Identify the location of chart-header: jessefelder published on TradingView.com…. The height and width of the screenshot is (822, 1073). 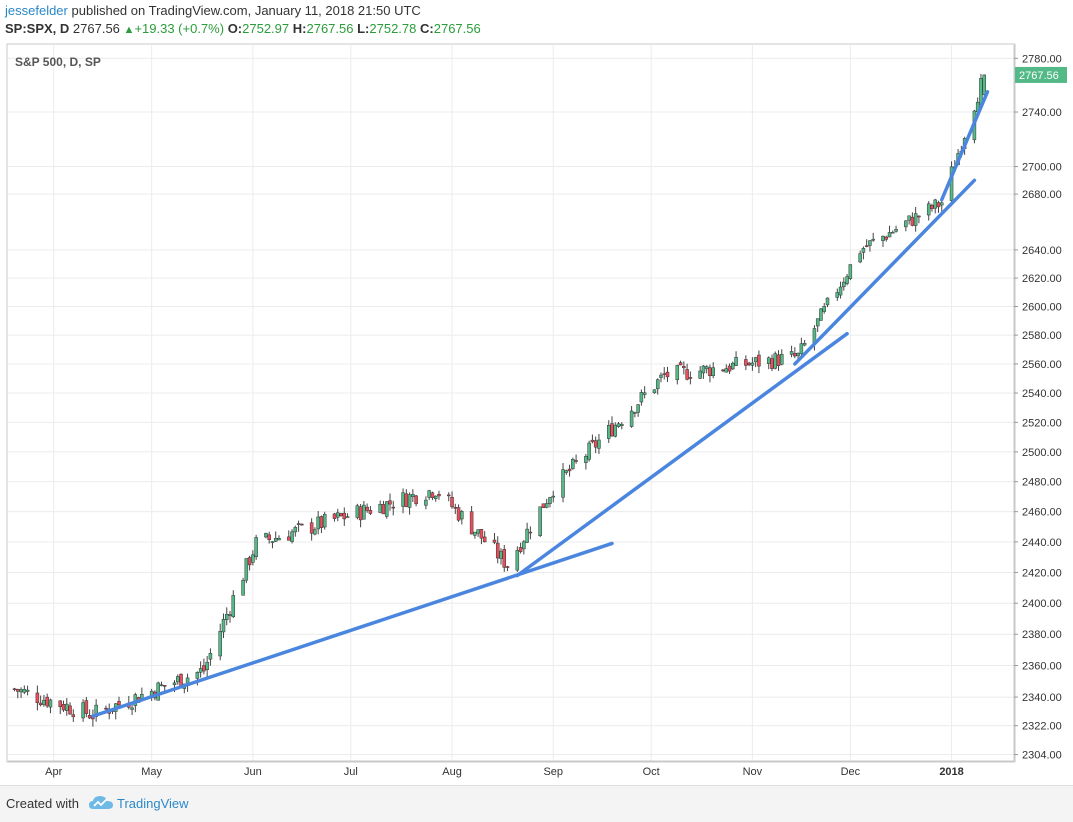
(536, 20).